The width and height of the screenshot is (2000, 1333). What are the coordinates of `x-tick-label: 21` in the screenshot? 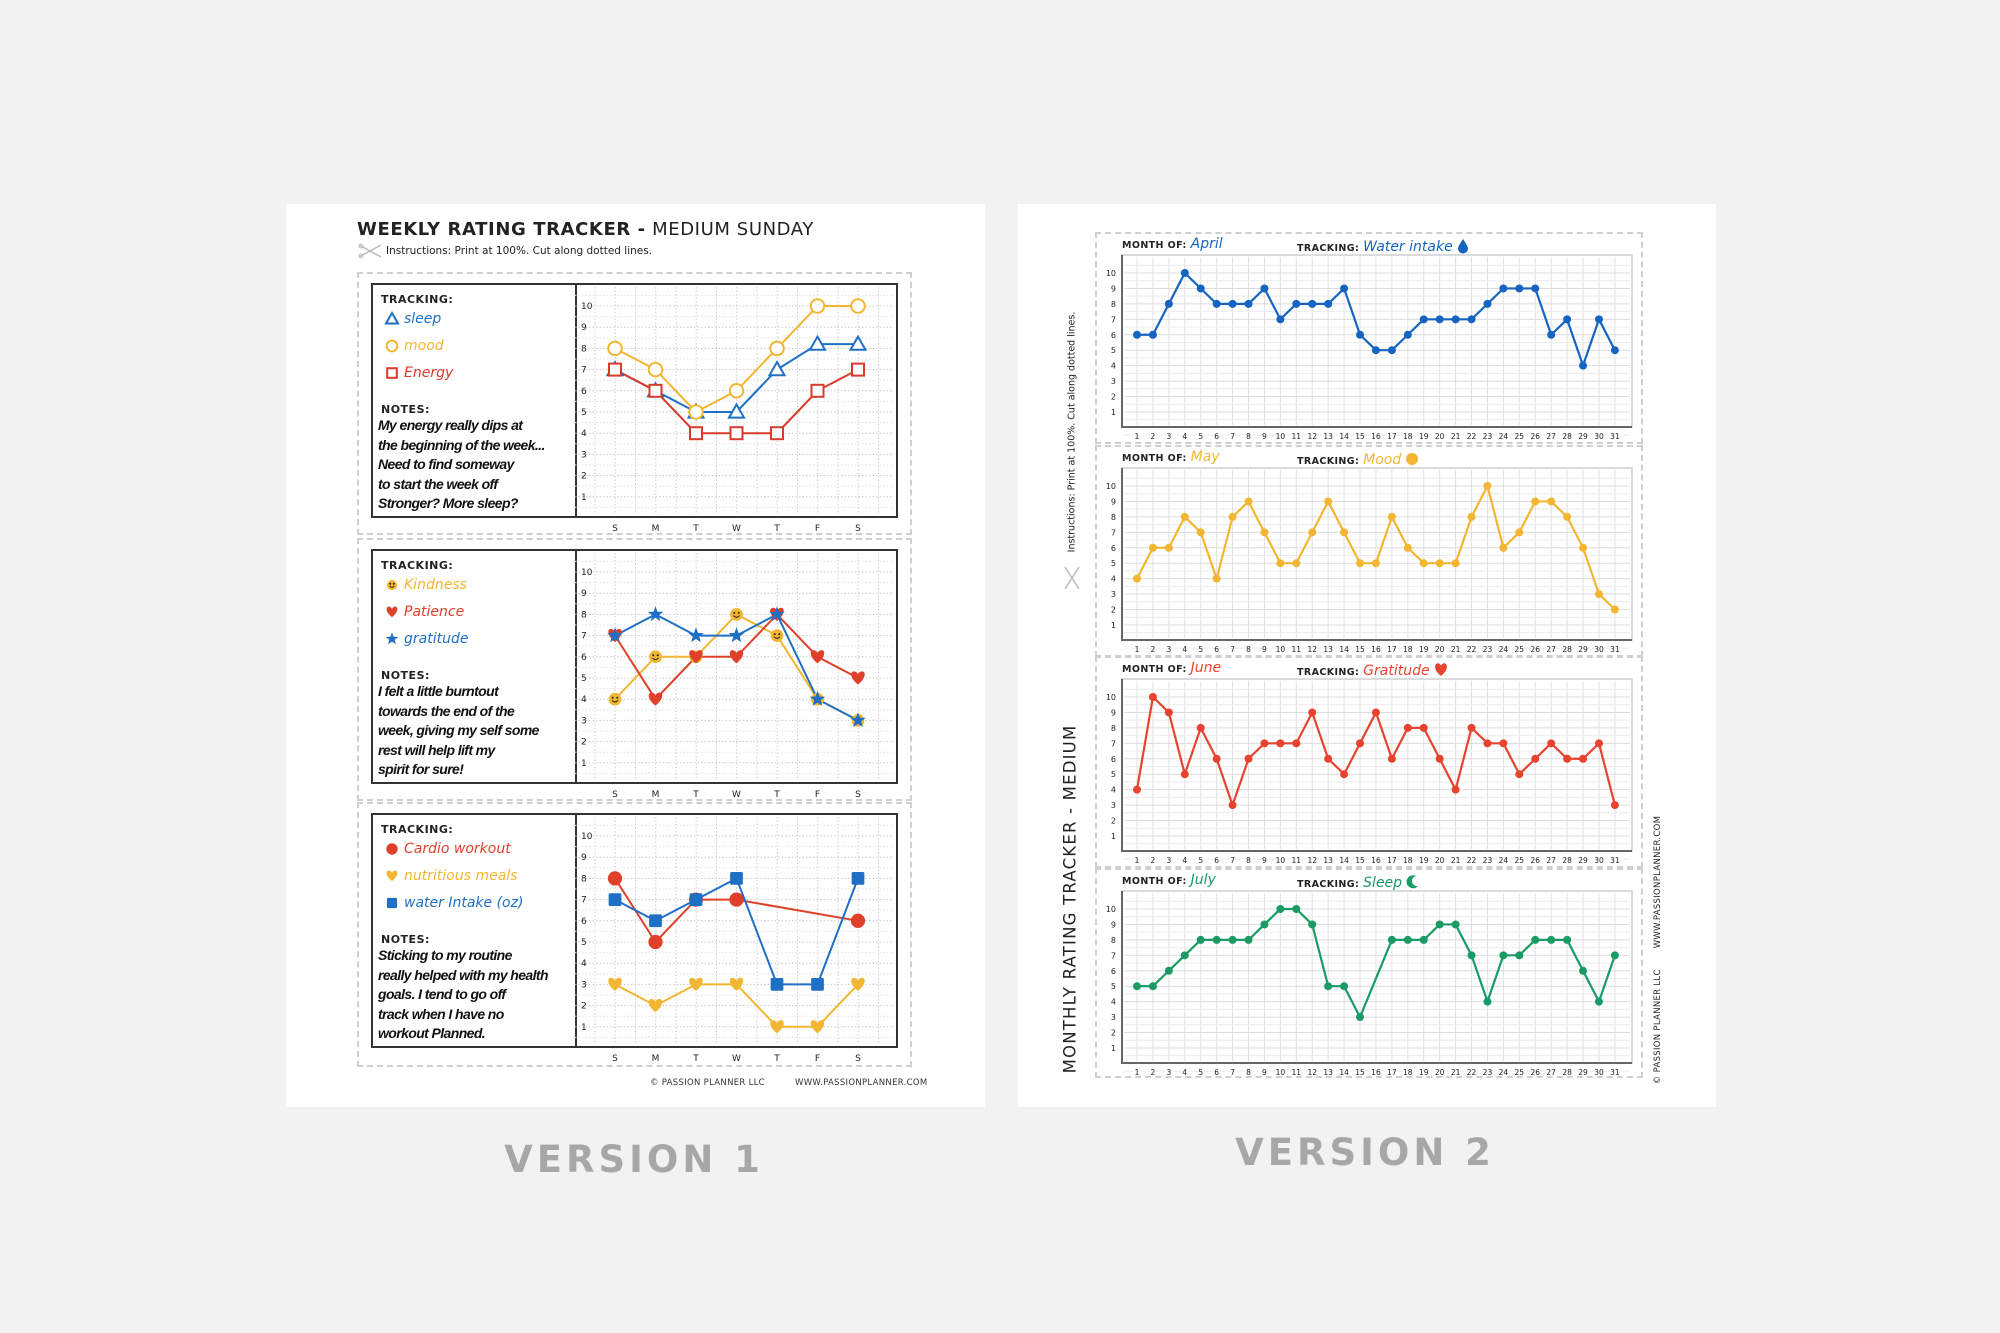 It's located at (1456, 436).